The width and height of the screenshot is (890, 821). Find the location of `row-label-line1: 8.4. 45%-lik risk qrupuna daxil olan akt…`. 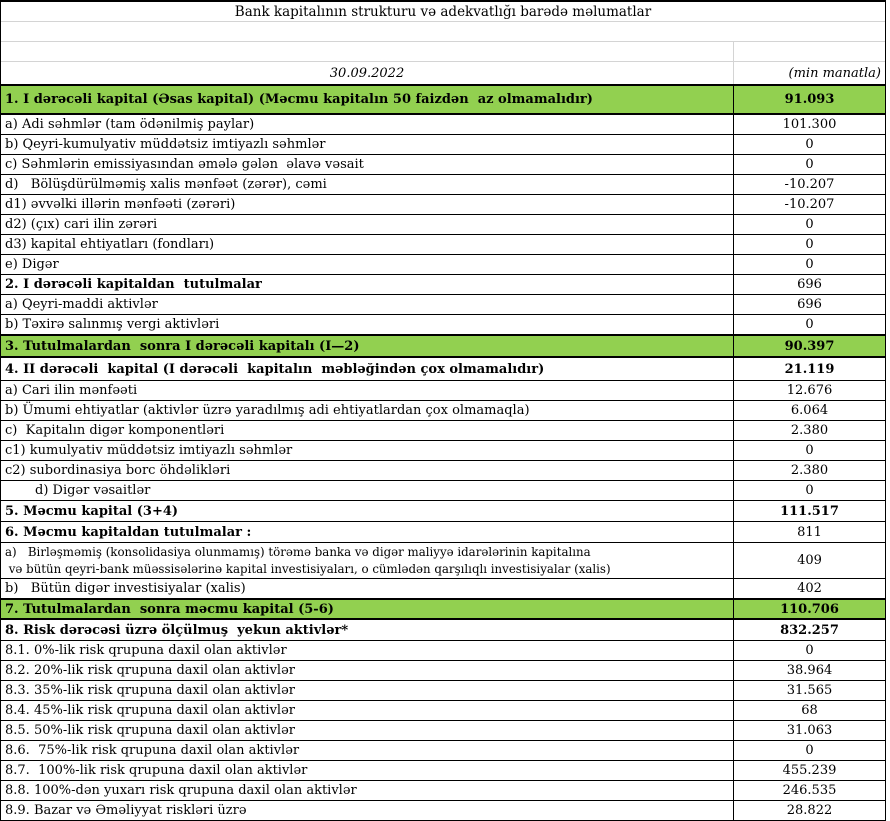

row-label-line1: 8.4. 45%-lik risk qrupuna daxil olan akt… is located at coordinates (150, 710).